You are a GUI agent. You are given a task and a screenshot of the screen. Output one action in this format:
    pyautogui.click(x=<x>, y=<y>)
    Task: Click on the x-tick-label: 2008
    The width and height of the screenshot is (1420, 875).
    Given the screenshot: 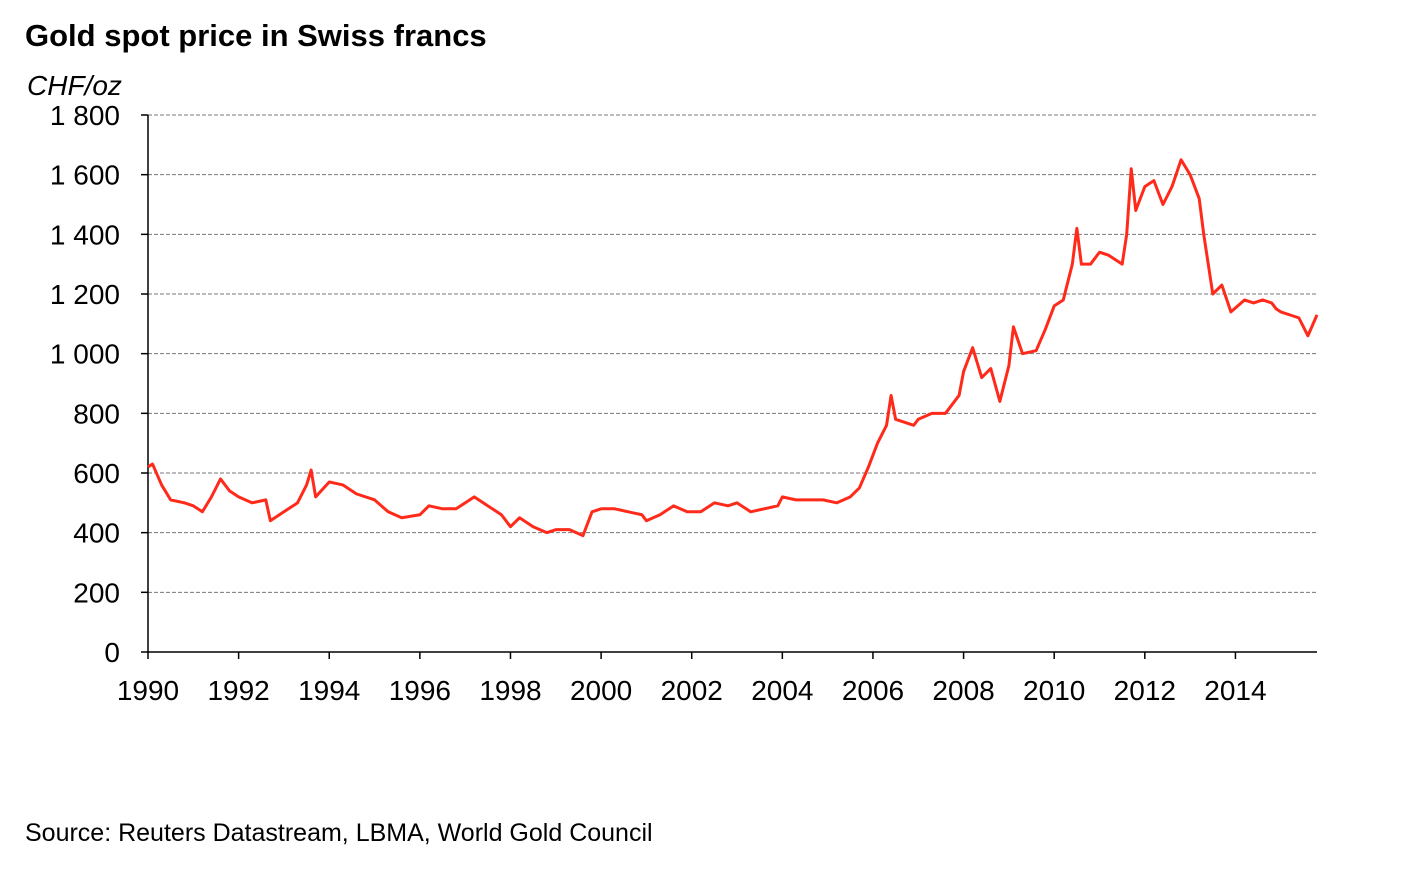 What is the action you would take?
    pyautogui.click(x=963, y=690)
    